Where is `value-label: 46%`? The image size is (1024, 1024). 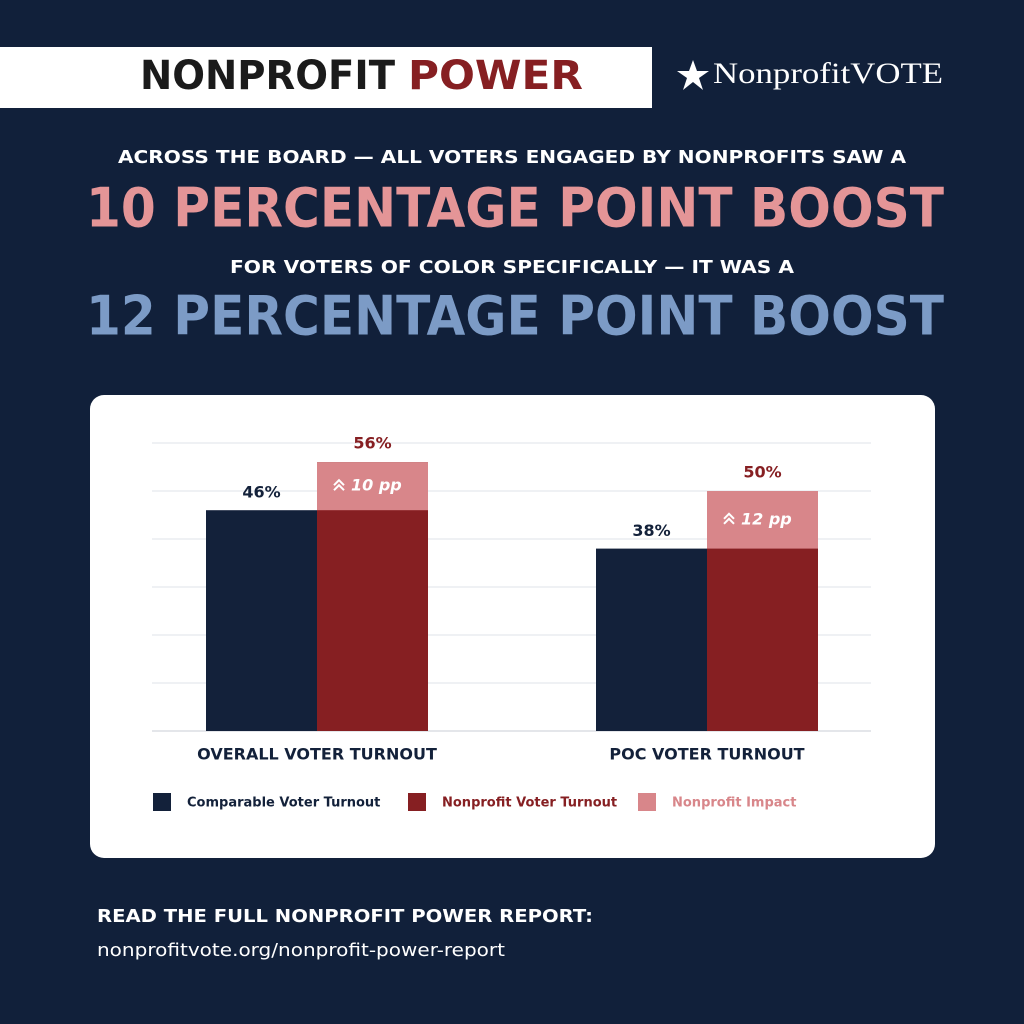 value-label: 46% is located at coordinates (261, 492).